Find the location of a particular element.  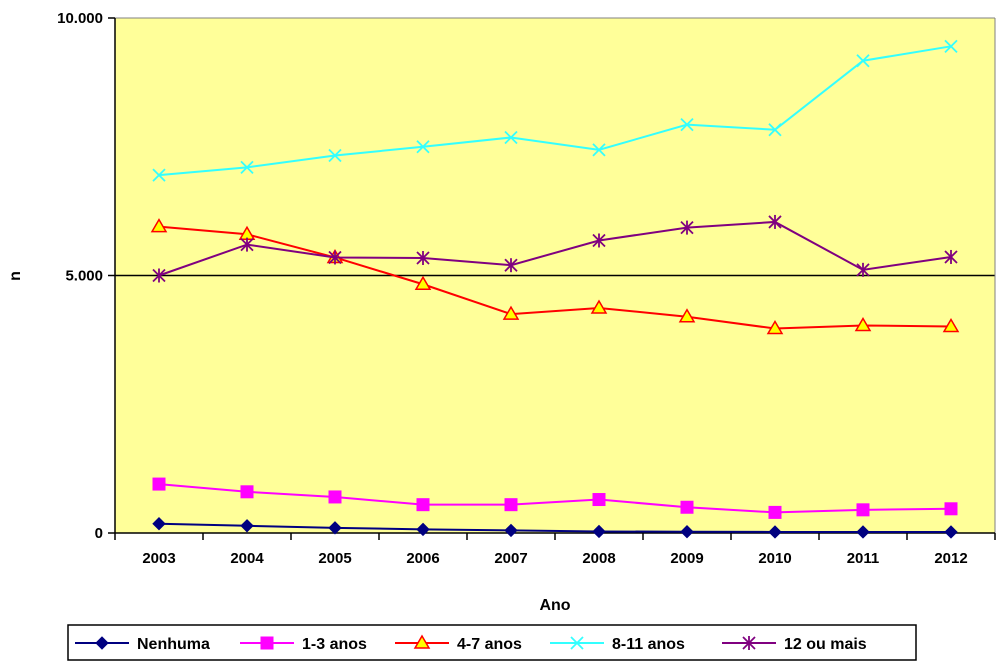

x-tick-label: 2009 is located at coordinates (686, 558).